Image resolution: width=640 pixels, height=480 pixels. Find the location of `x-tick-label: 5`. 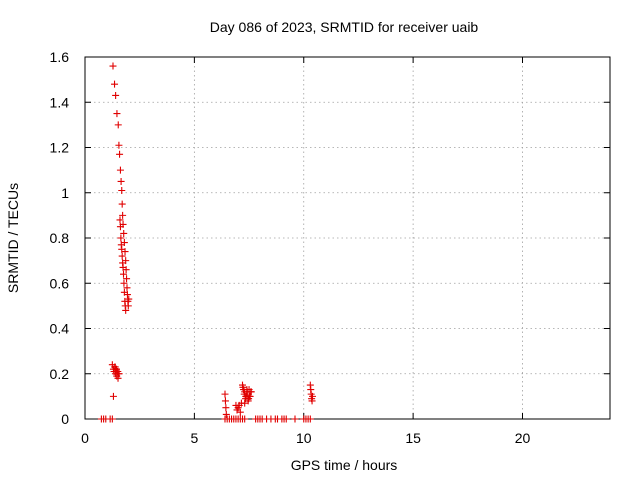

x-tick-label: 5 is located at coordinates (194, 438).